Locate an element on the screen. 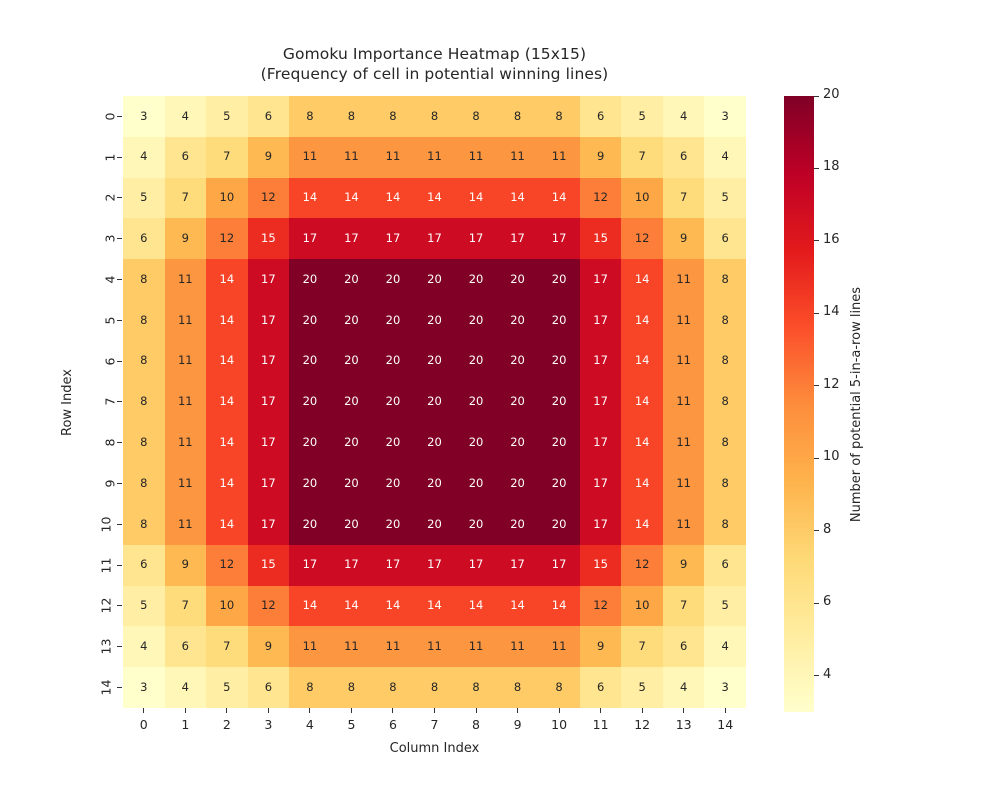 The width and height of the screenshot is (1000, 800). y-tick-label-text: 0 is located at coordinates (110, 116).